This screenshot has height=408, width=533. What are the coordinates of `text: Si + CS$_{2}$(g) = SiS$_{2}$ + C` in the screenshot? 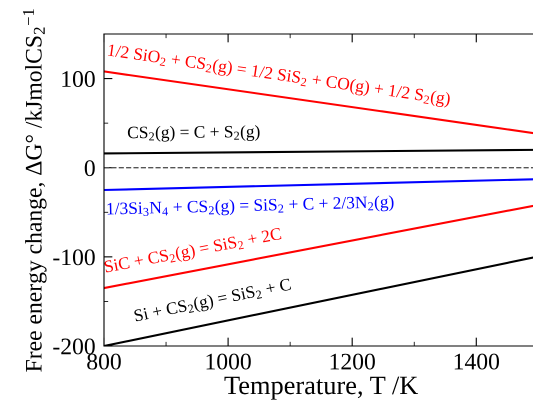 It's located at (213, 302).